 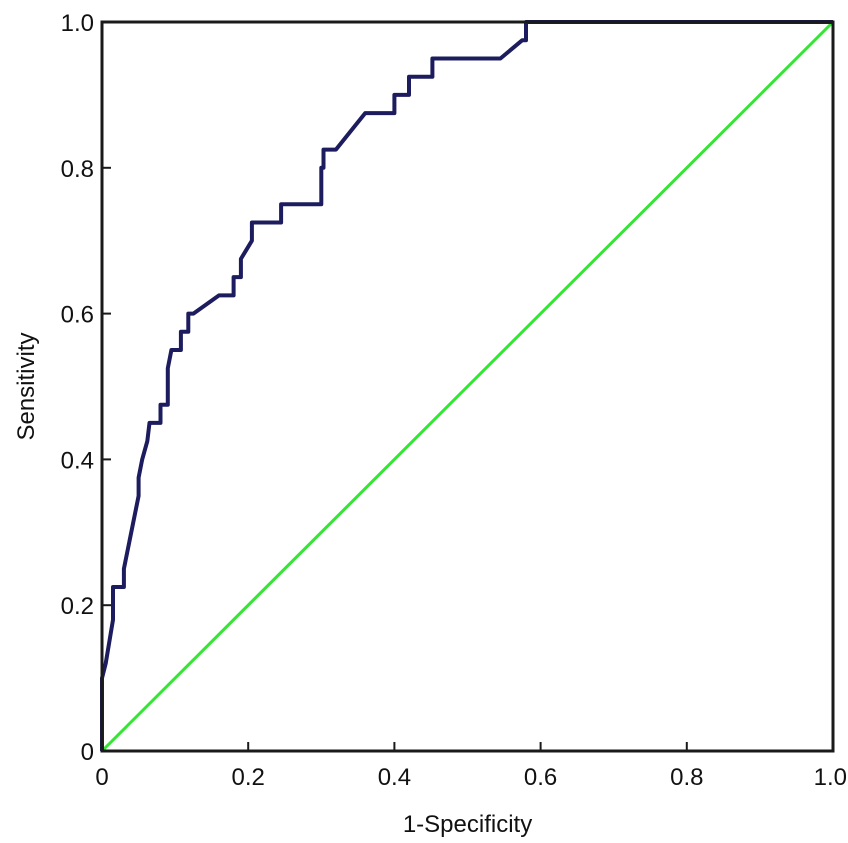 What do you see at coordinates (394, 777) in the screenshot?
I see `x-tick-label: 0.4` at bounding box center [394, 777].